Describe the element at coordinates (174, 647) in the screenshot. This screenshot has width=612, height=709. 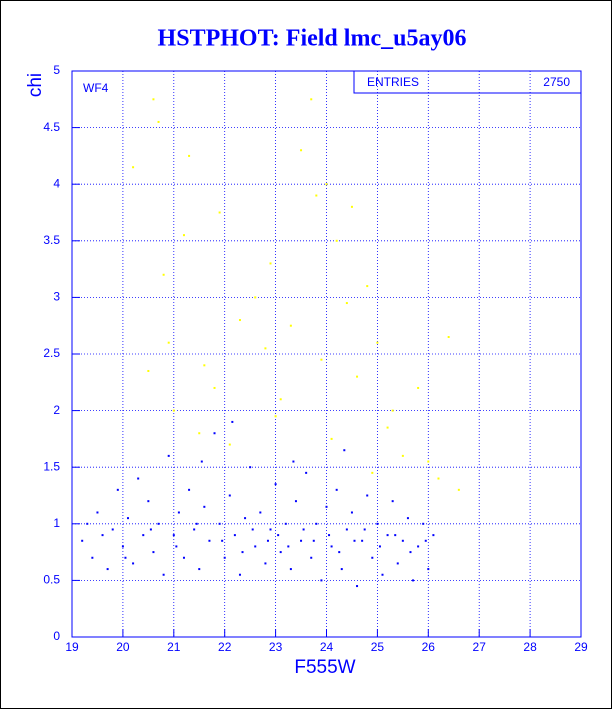
I see `x-tick-label: 21` at that location.